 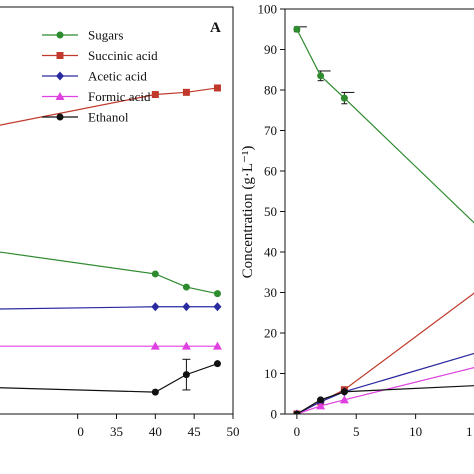 What do you see at coordinates (123, 55) in the screenshot?
I see `legend-label: Succinic acid` at bounding box center [123, 55].